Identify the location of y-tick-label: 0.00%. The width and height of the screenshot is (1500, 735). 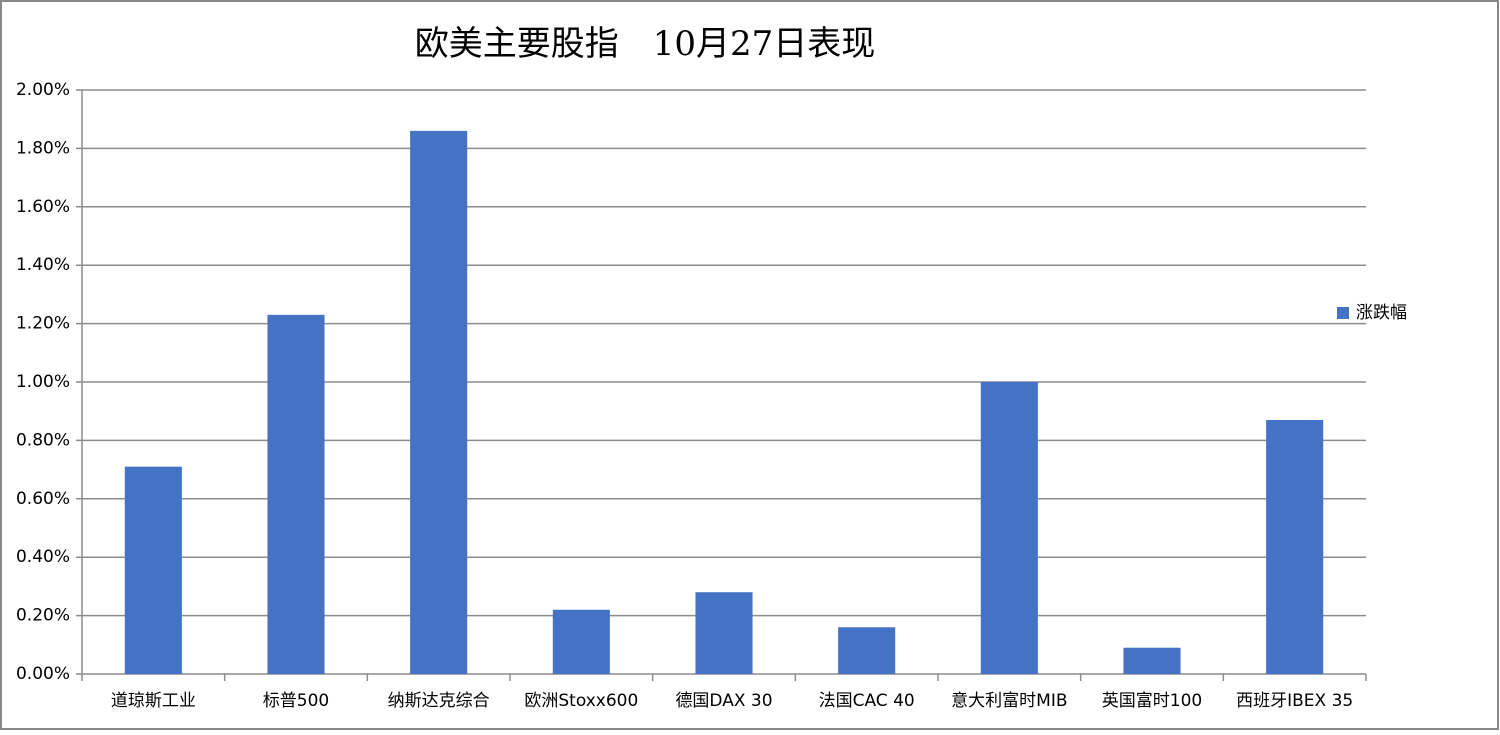
(43, 674).